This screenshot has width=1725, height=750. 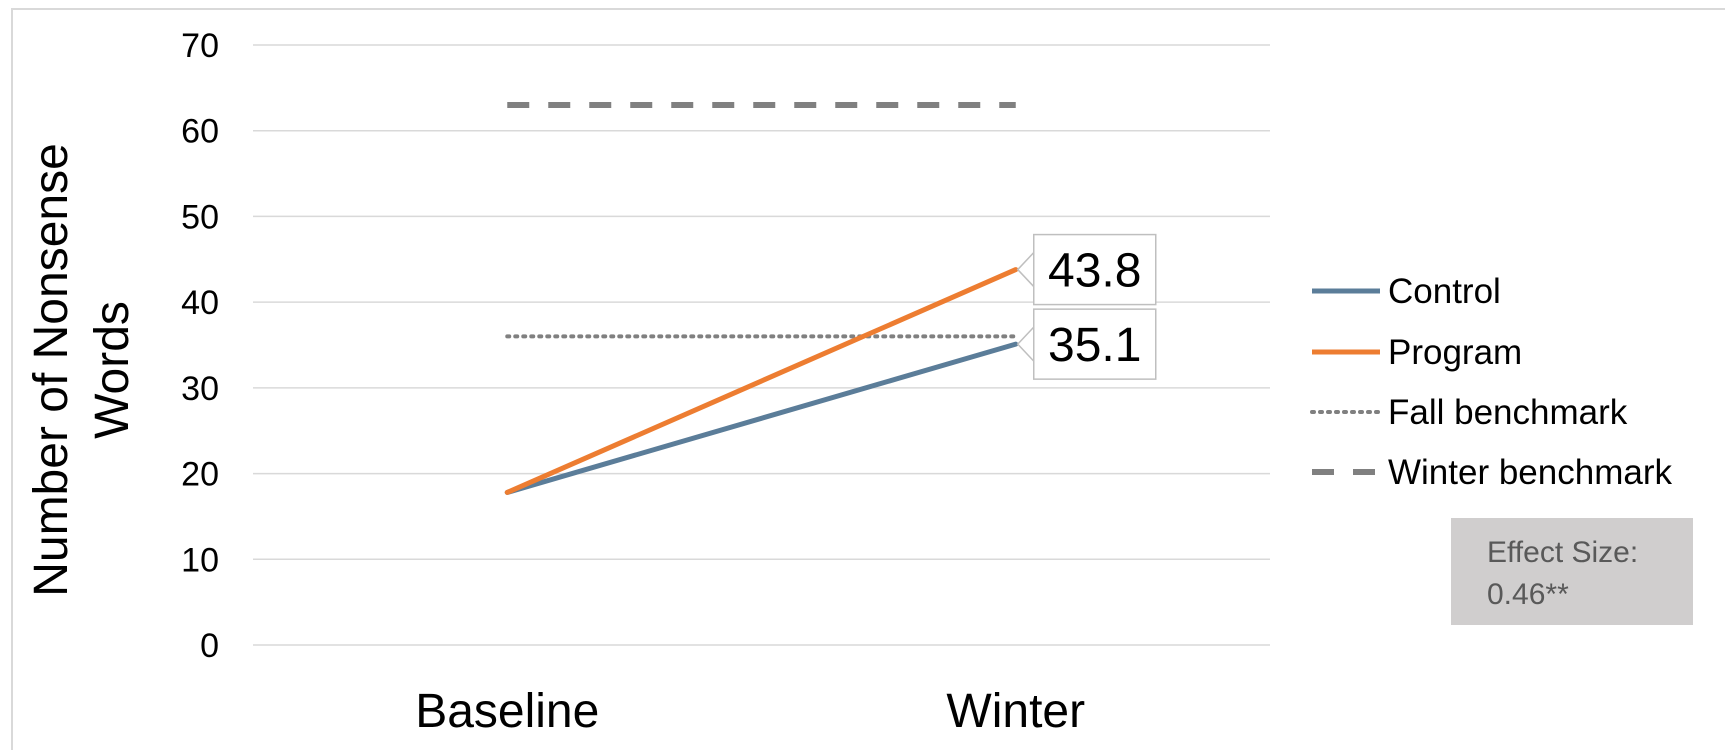 What do you see at coordinates (1025, 344) in the screenshot?
I see `data-label-callout-control` at bounding box center [1025, 344].